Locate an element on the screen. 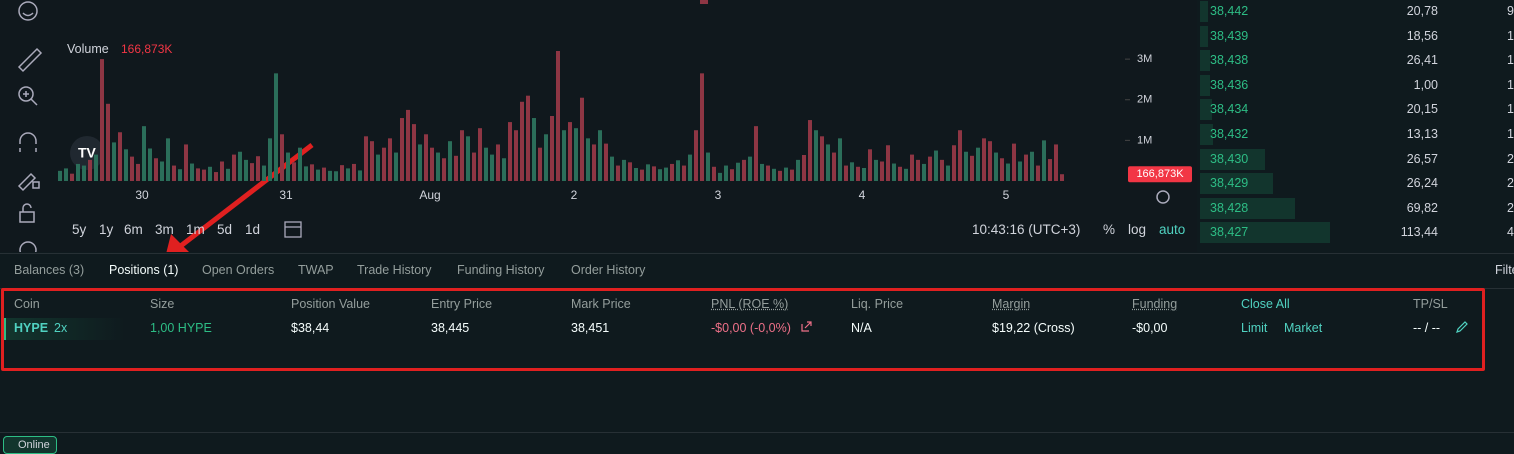  option: auto is located at coordinates (1172, 229).